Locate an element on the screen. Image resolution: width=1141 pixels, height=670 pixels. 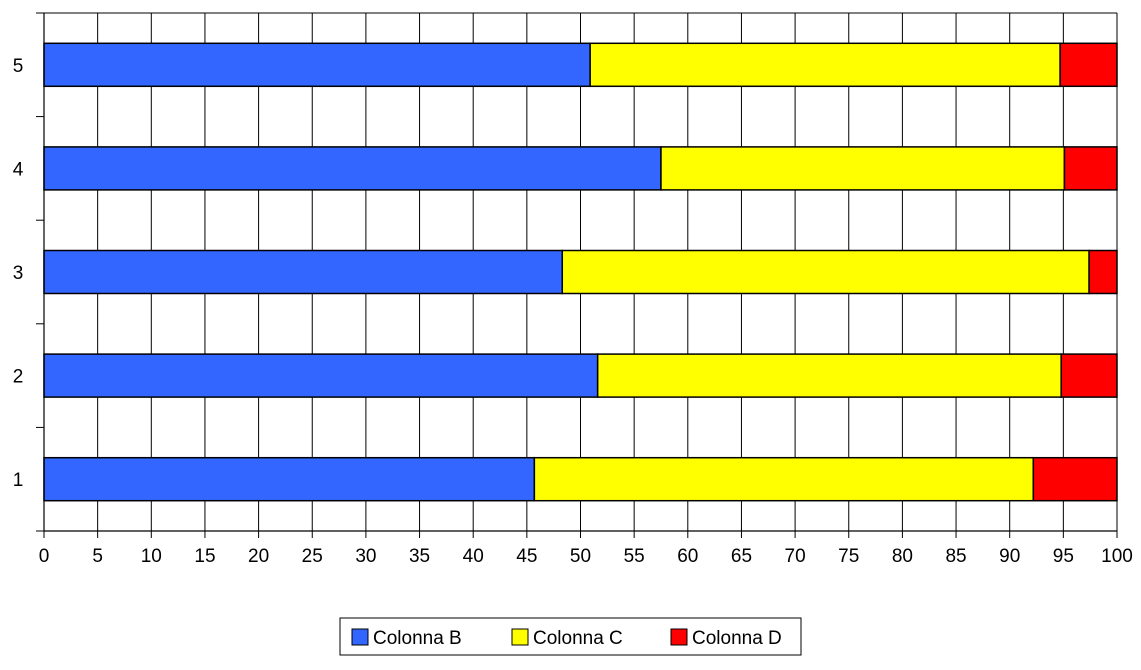
bar-3-colonna-c is located at coordinates (825, 272).